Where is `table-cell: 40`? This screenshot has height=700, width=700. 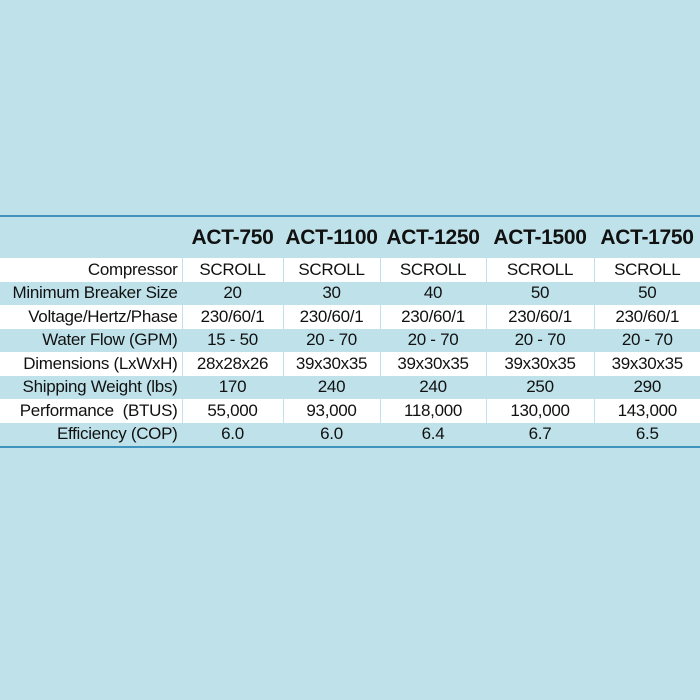
table-cell: 40 is located at coordinates (432, 293).